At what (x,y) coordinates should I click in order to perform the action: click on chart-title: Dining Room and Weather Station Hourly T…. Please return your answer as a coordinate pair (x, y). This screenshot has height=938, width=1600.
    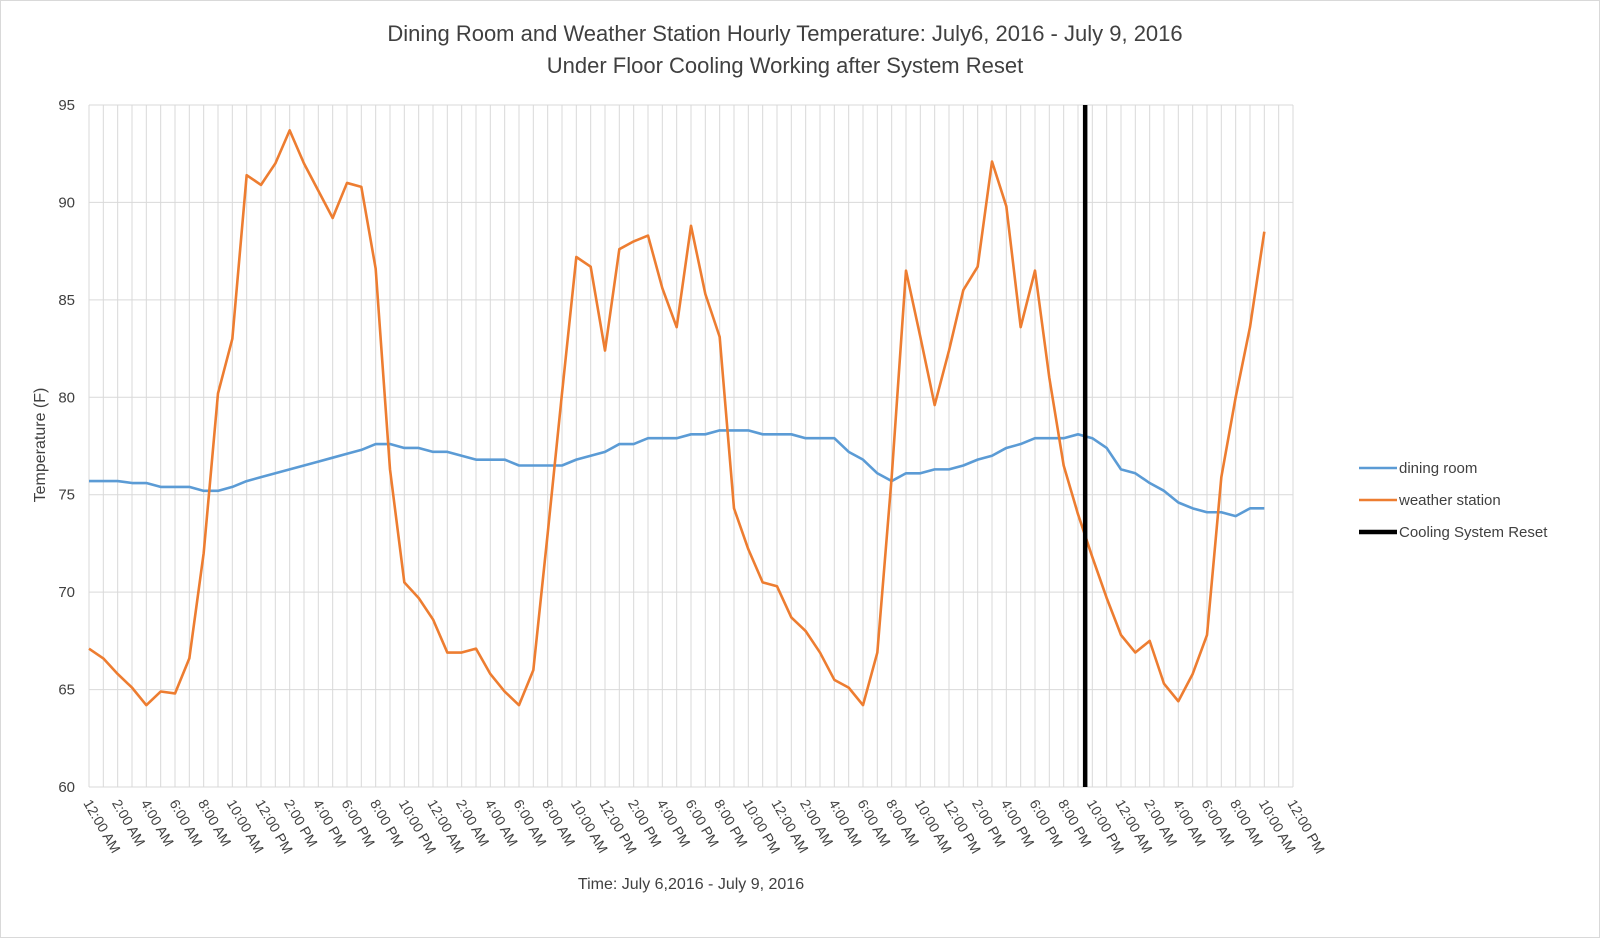
    Looking at the image, I should click on (784, 33).